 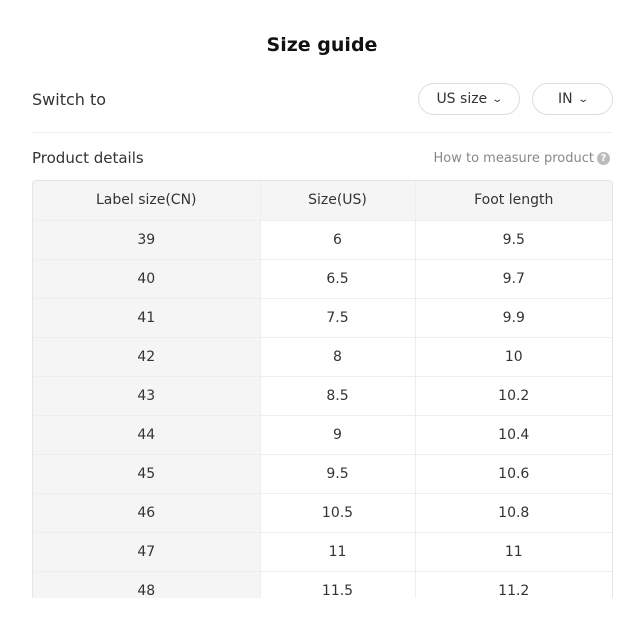 What do you see at coordinates (322, 45) in the screenshot?
I see `page-title: Size guide` at bounding box center [322, 45].